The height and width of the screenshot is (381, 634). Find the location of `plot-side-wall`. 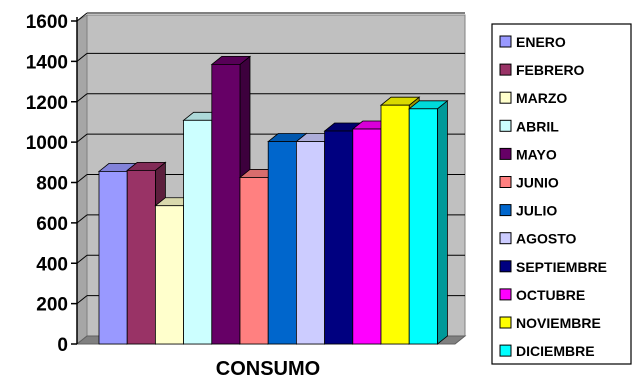

plot-side-wall is located at coordinates (82, 180).